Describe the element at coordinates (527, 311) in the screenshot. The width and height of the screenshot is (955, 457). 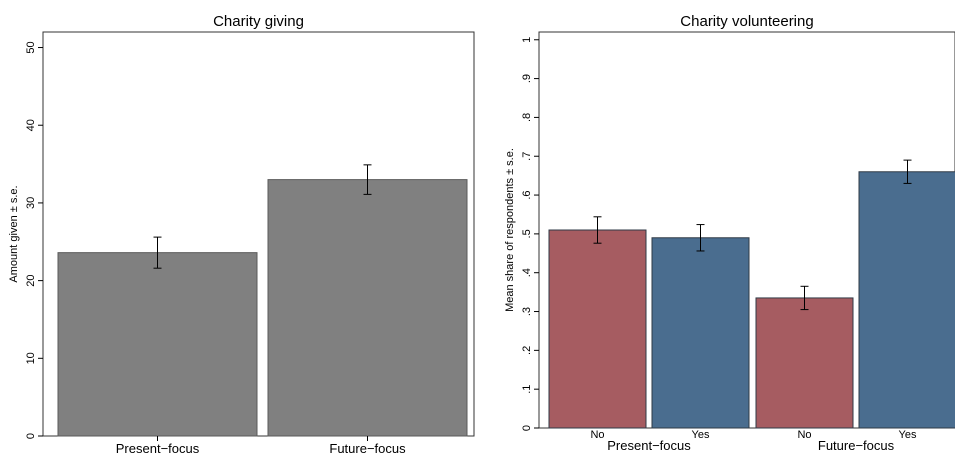
I see `volunteering-y-tick-label: .3` at that location.